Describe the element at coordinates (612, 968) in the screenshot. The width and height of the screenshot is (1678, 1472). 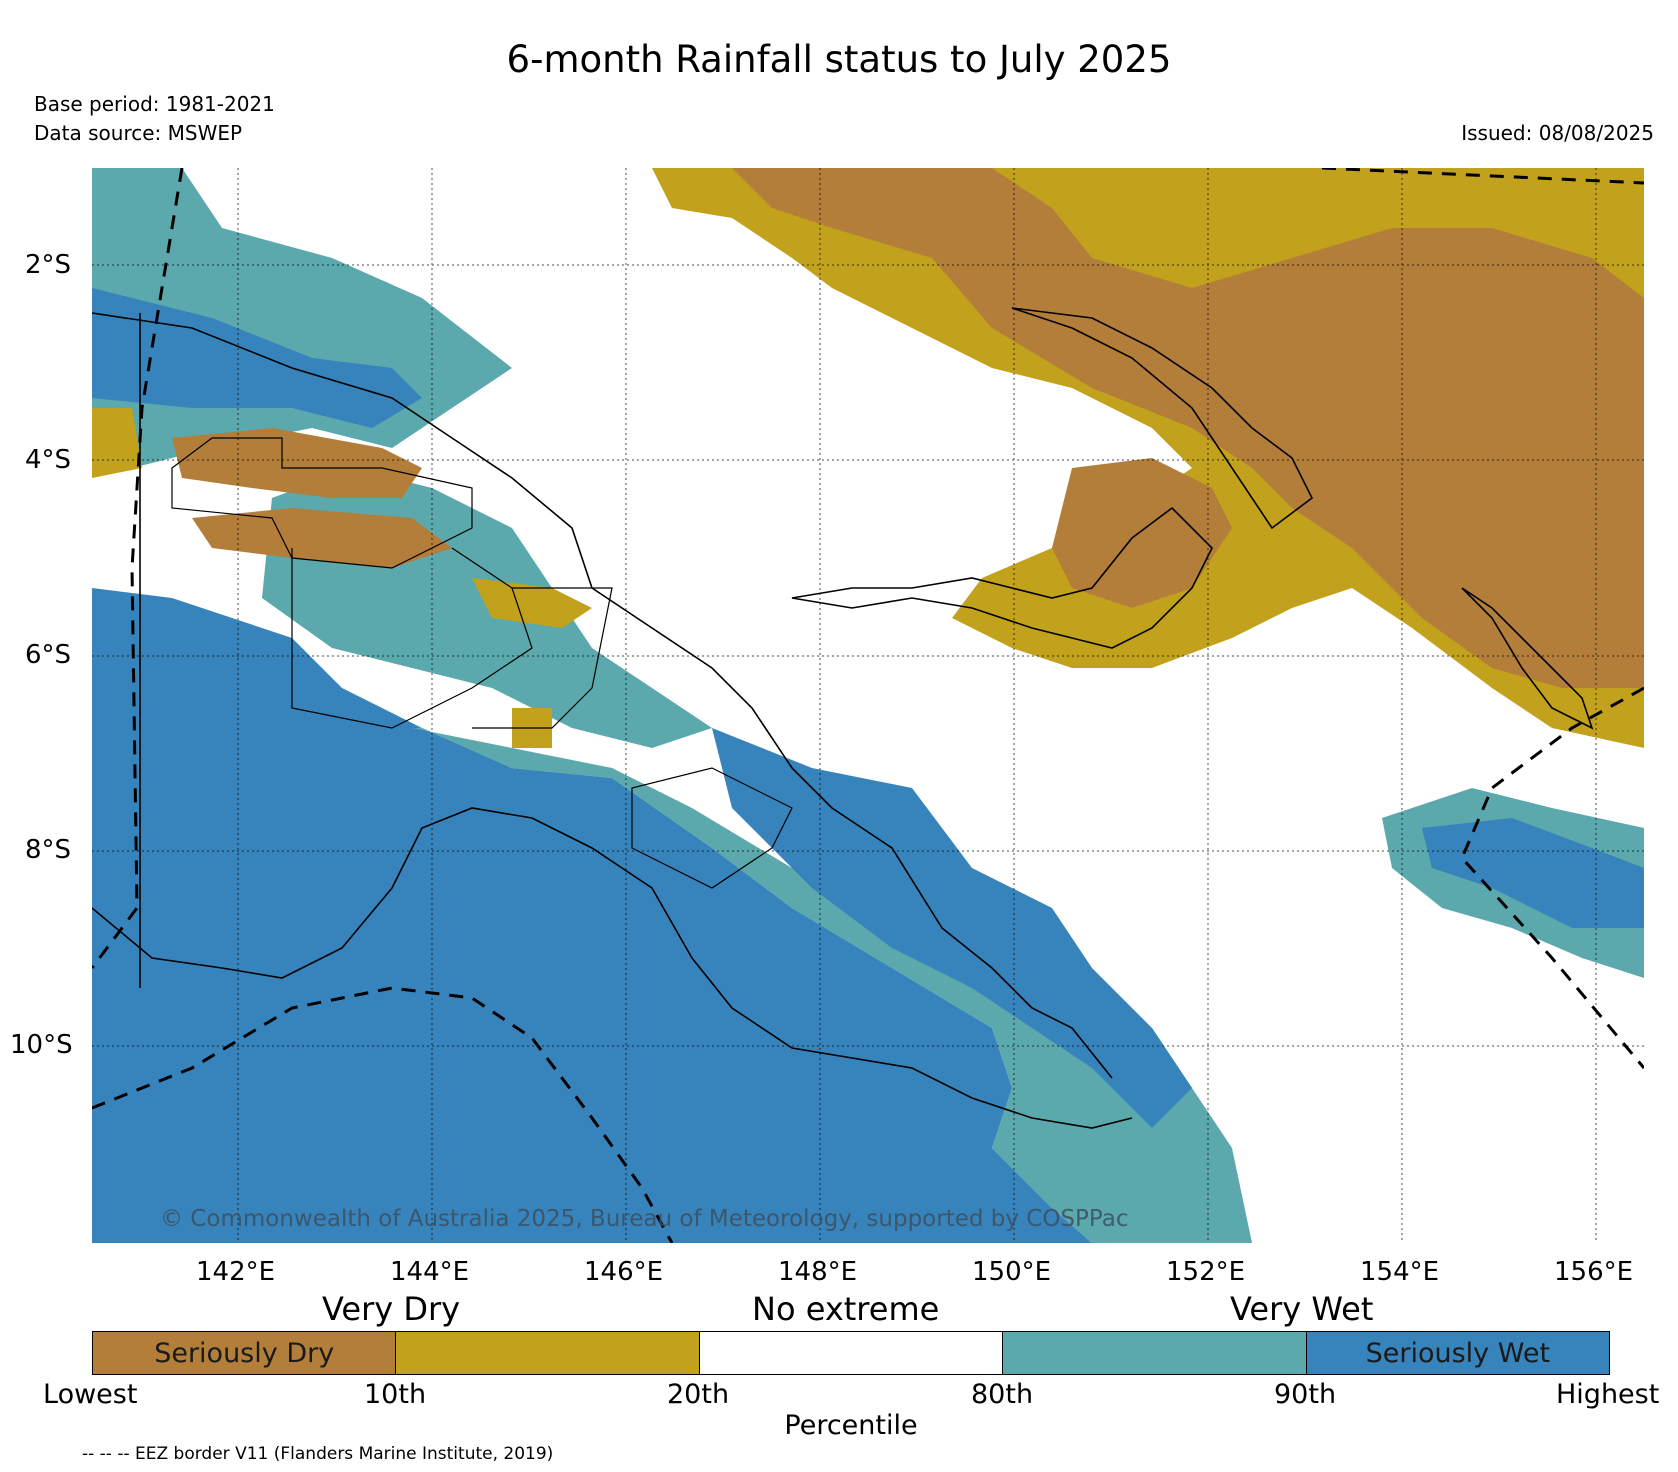
I see `new-guinea-south-coast` at that location.